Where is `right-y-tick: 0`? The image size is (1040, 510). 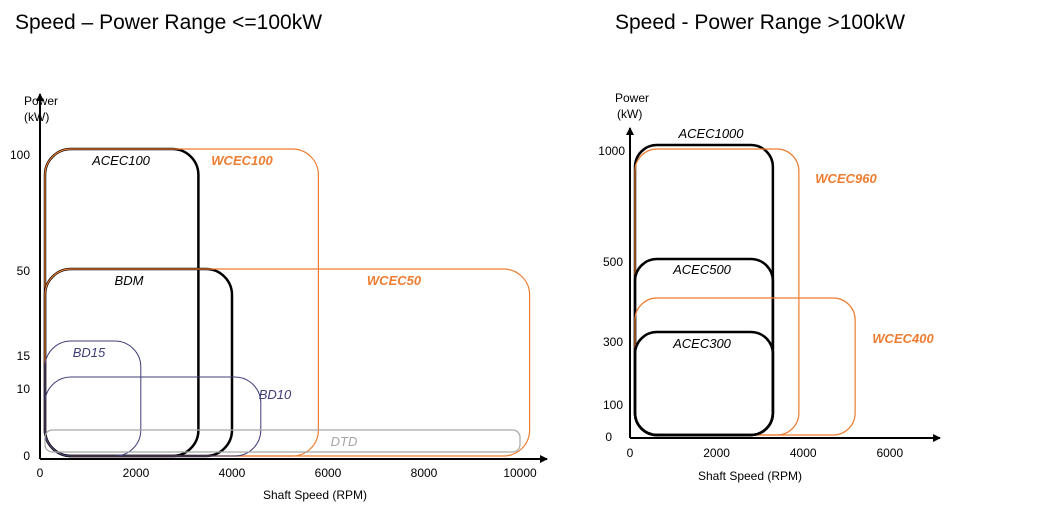
right-y-tick: 0 is located at coordinates (608, 437).